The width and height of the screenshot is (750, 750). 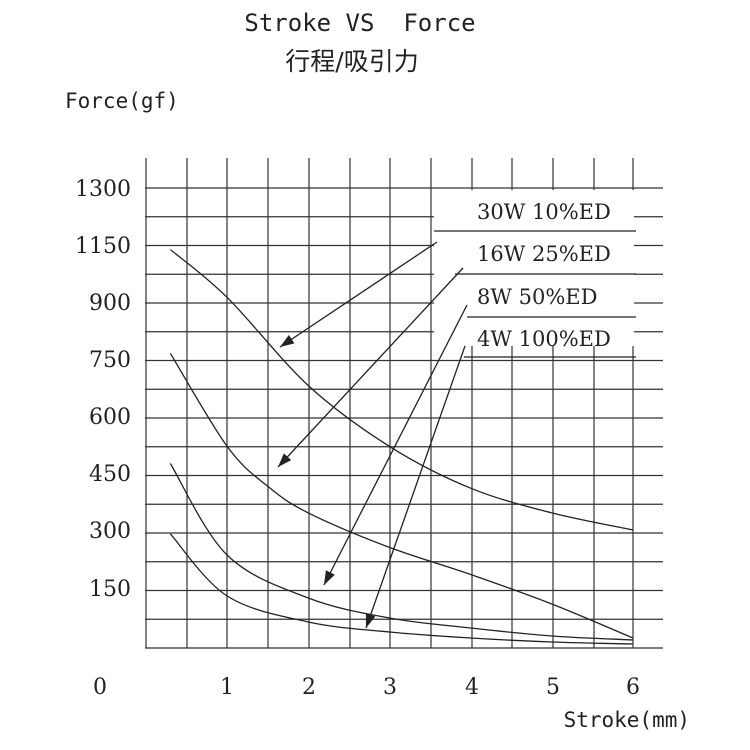 I want to click on y-axis-title: Force(gf), so click(x=122, y=101).